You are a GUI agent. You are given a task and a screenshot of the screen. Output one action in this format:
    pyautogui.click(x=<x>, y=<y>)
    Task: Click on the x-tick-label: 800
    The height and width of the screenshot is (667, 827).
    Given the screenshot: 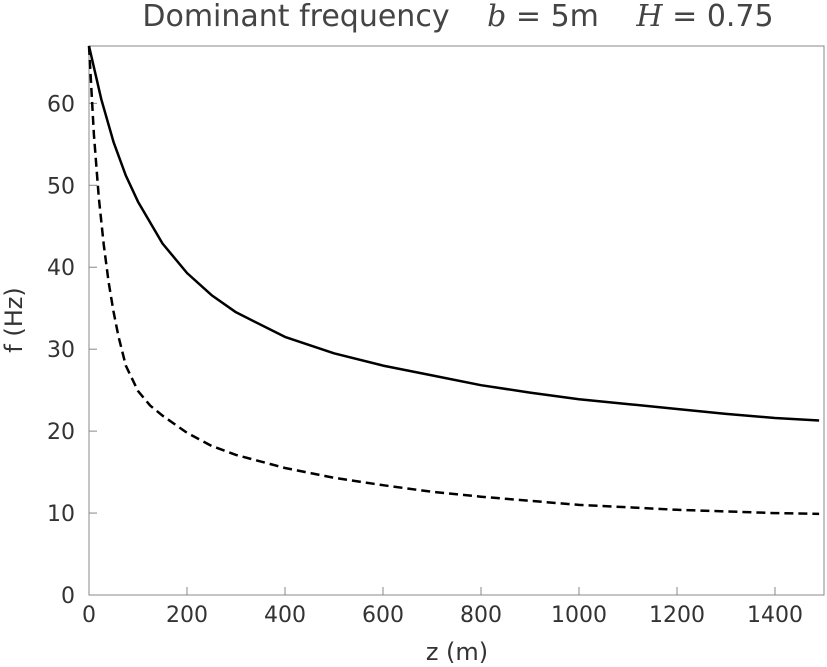 What is the action you would take?
    pyautogui.click(x=481, y=615)
    